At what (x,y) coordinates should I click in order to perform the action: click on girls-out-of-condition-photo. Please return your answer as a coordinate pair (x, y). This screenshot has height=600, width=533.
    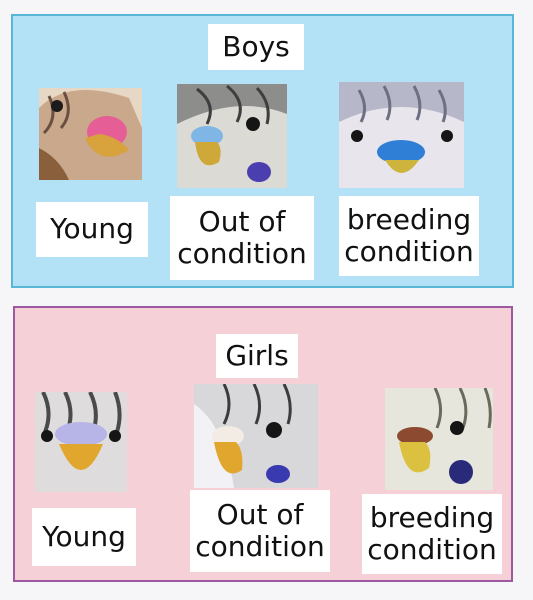
    Looking at the image, I should click on (256, 436).